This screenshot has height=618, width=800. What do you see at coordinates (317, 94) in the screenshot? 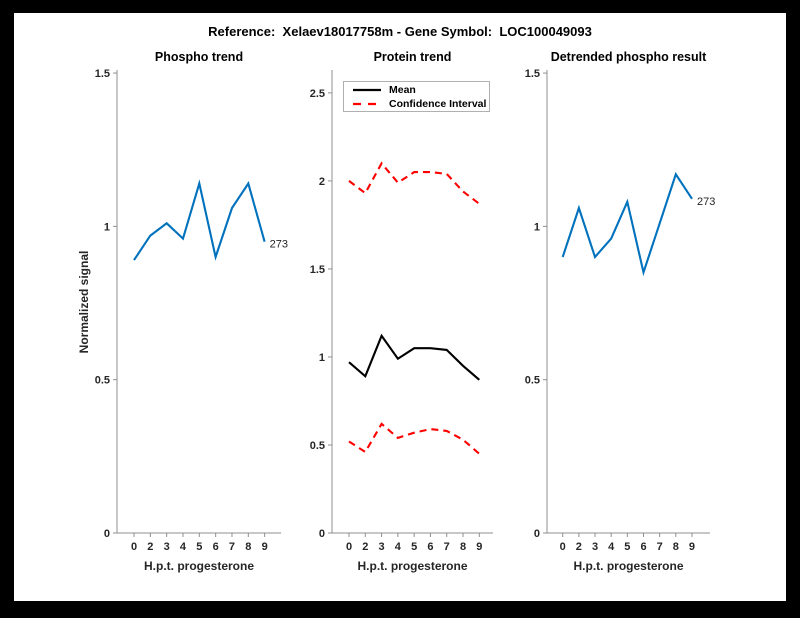
I see `y-tick-label: 2.5` at bounding box center [317, 94].